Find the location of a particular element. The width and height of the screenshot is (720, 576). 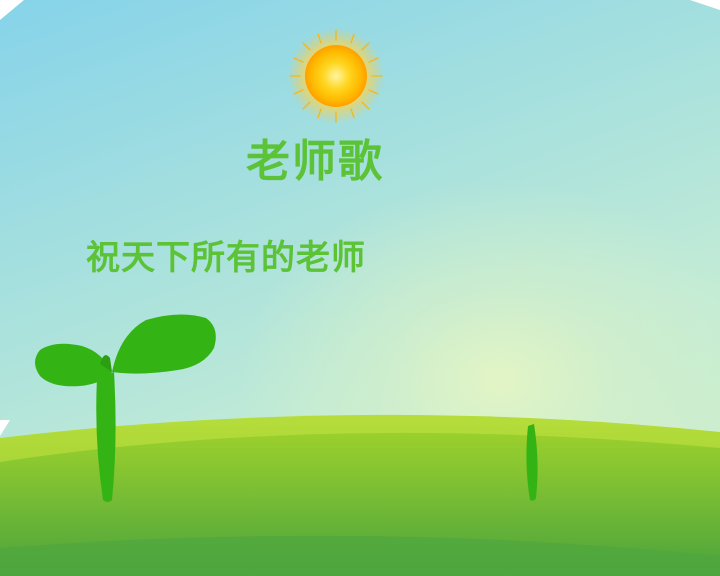

subtitle: 祝天下所有的老师 is located at coordinates (226, 258).